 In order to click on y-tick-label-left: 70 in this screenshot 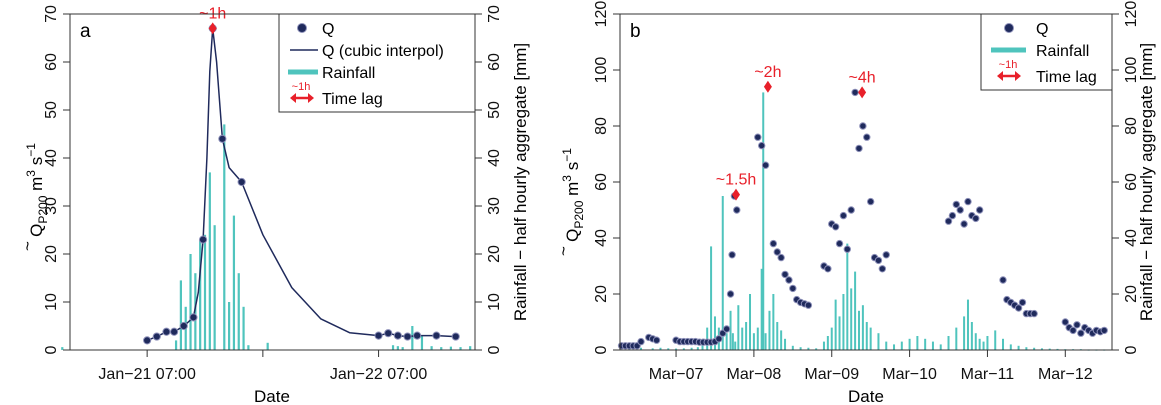, I will do `click(51, 14)`.